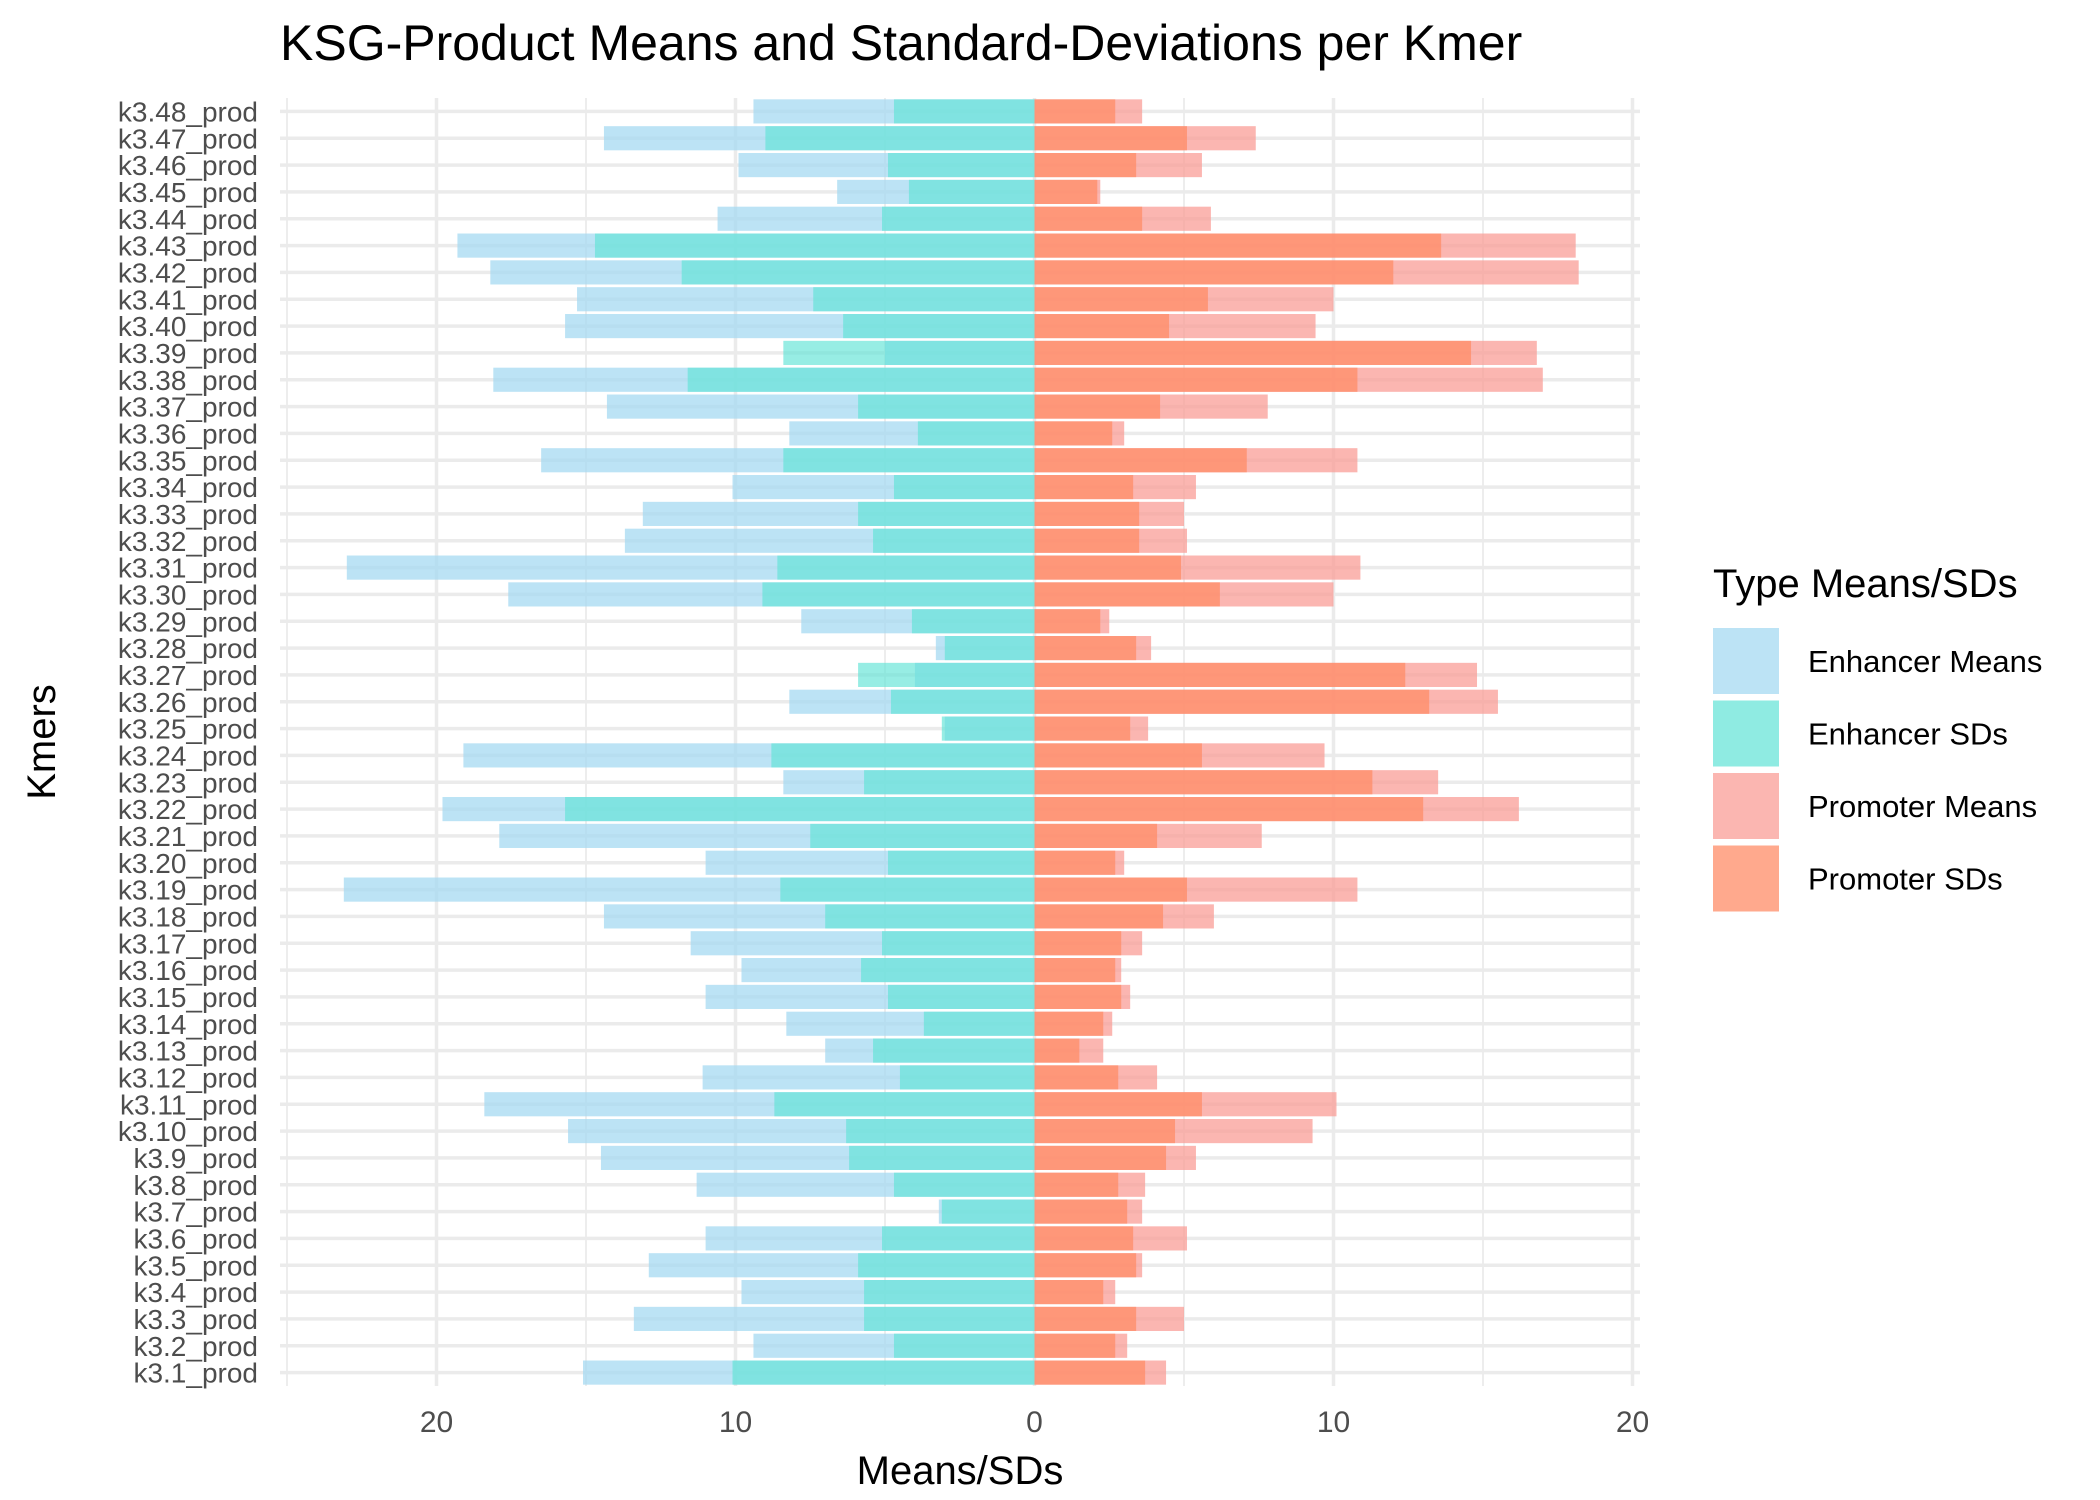 The width and height of the screenshot is (2100, 1500). I want to click on x-tick-labels: 20 10 0 10 20, so click(1034, 1422).